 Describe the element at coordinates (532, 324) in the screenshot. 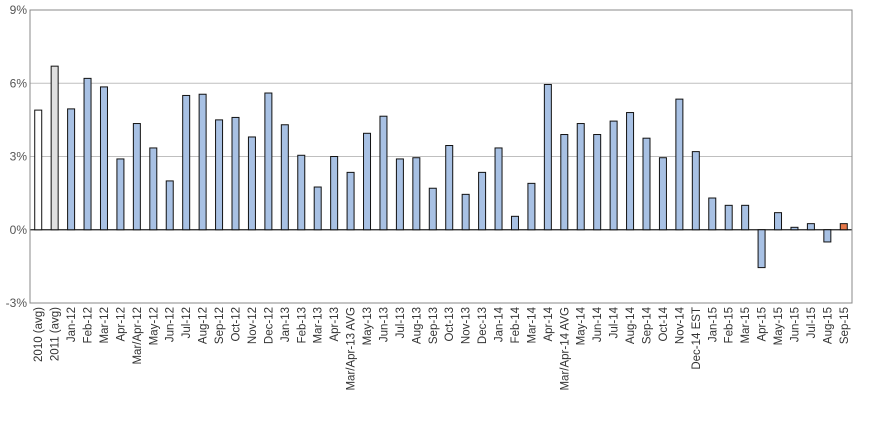

I see `x-tick-label: Mar-14` at that location.